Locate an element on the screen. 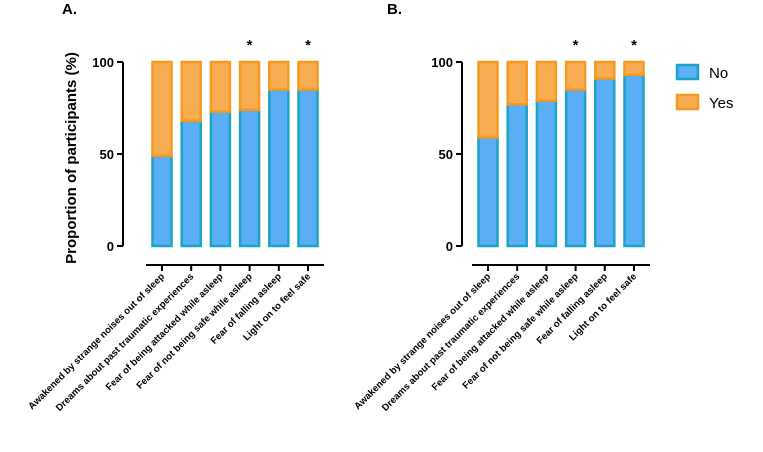  y-axis-title: Proportion of participants (%) is located at coordinates (71, 158).